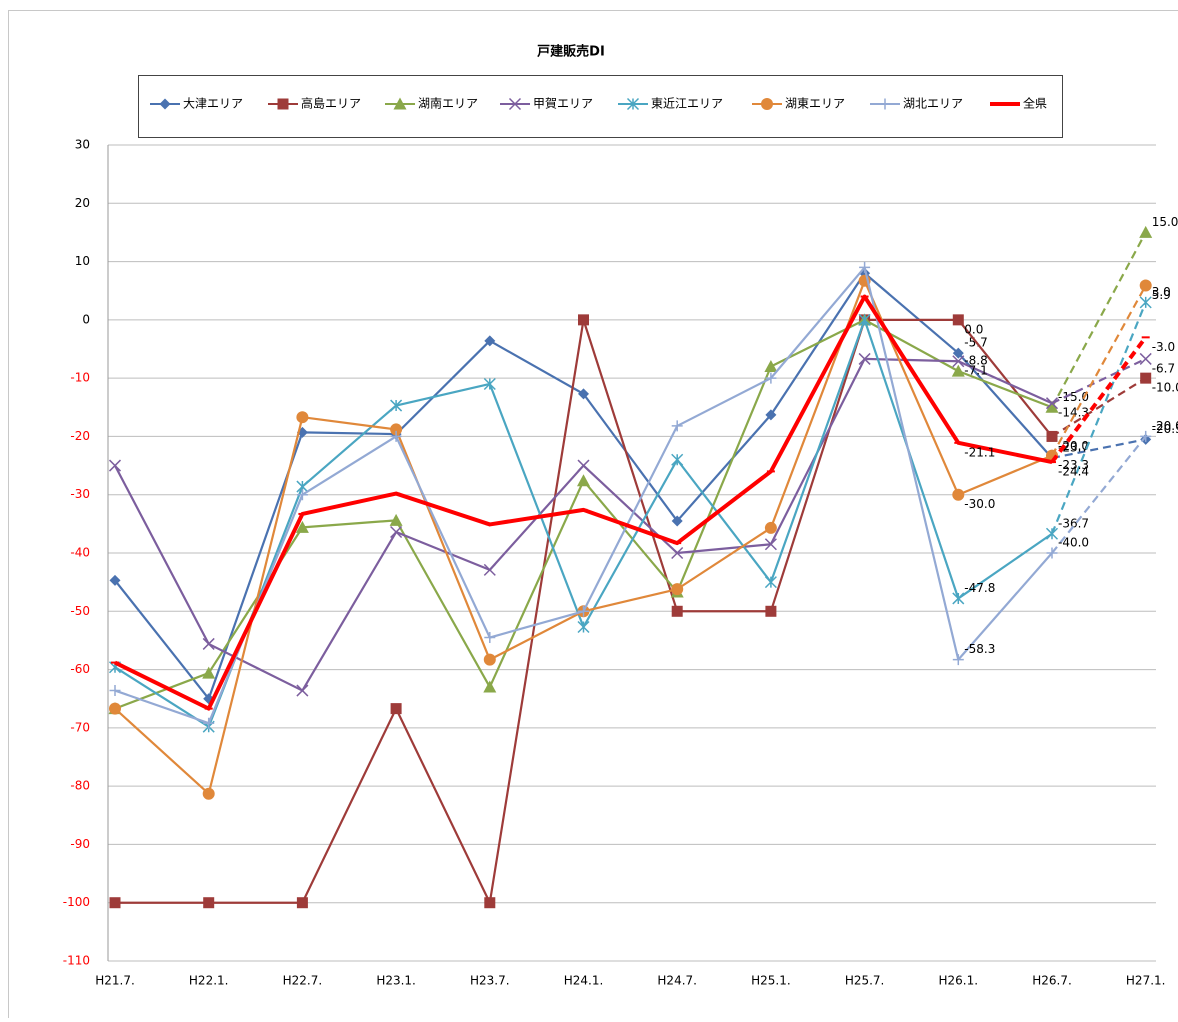  I want to click on data-label: -6.7, so click(1163, 368).